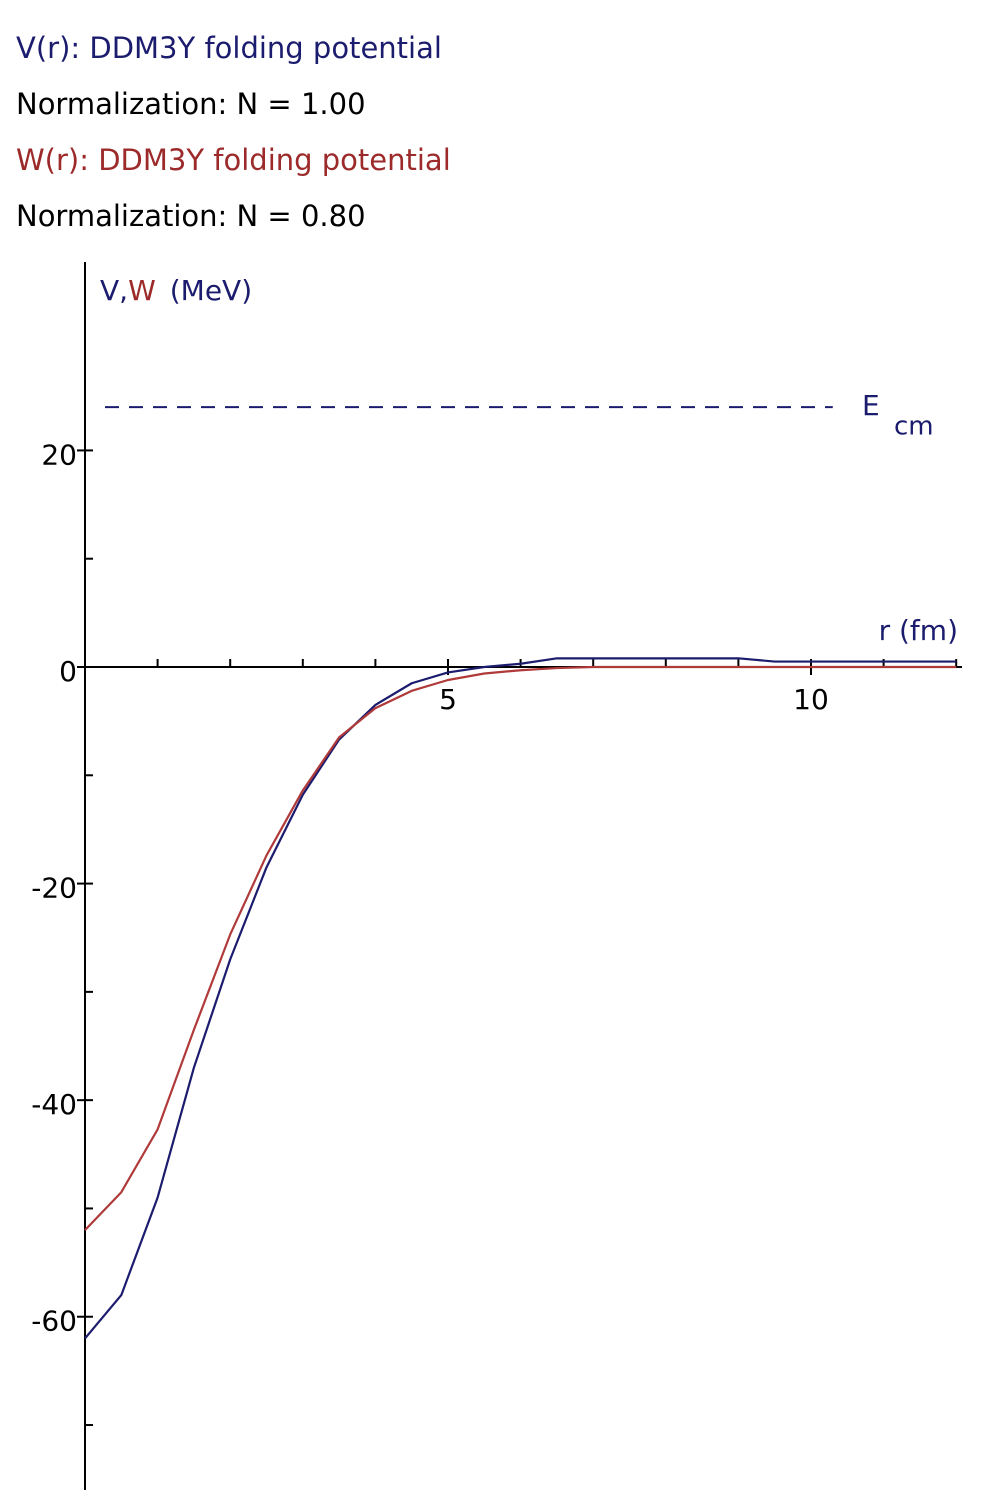  I want to click on x-tick-label: 5, so click(448, 699).